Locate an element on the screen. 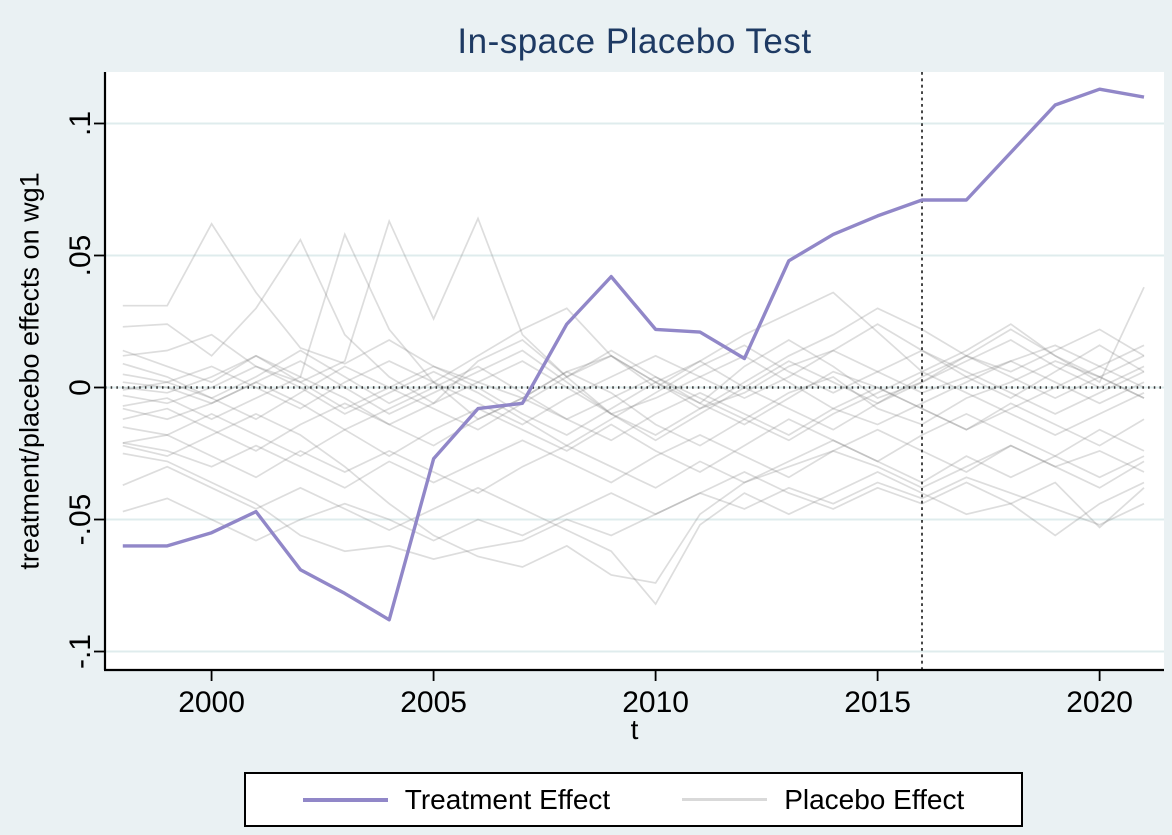 The image size is (1172, 835). x-axis-label: t is located at coordinates (634, 729).